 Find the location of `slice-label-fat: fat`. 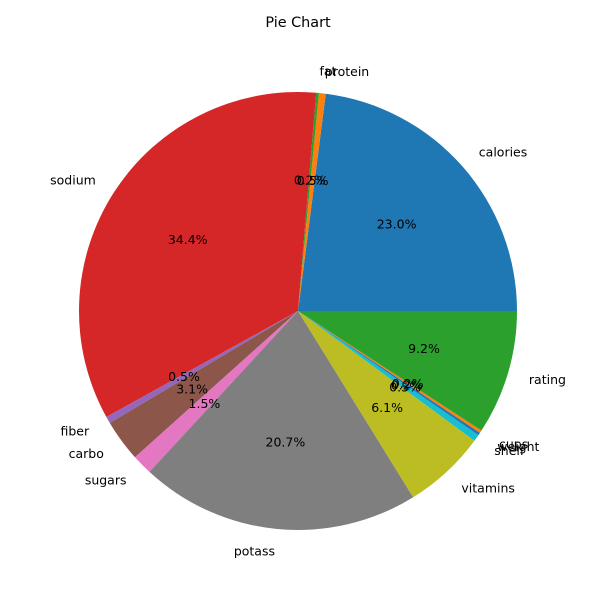

slice-label-fat: fat is located at coordinates (328, 71).